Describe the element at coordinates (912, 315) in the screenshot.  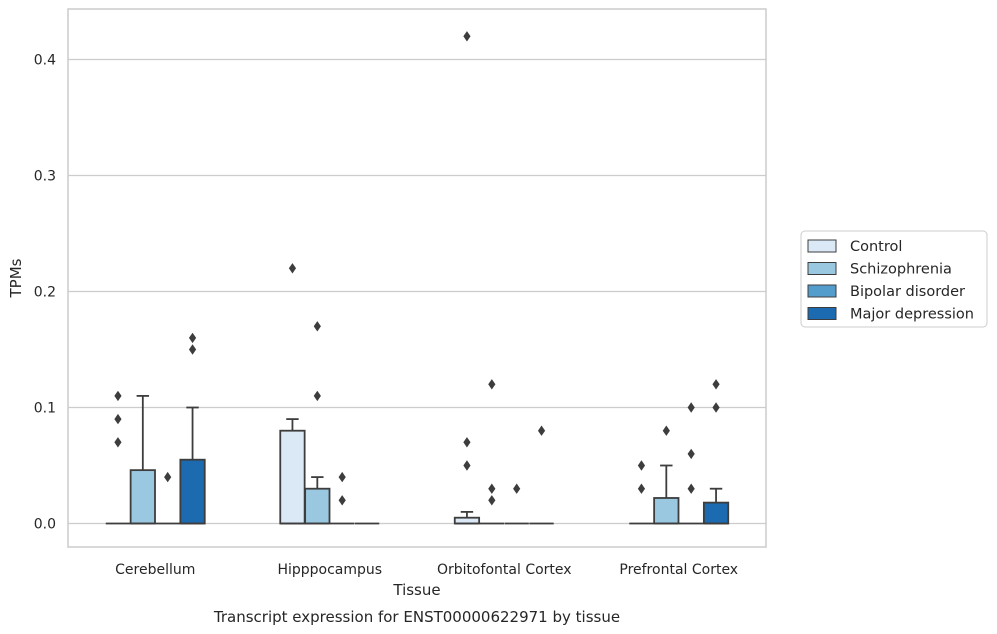
I see `legend-label: Major depression` at that location.